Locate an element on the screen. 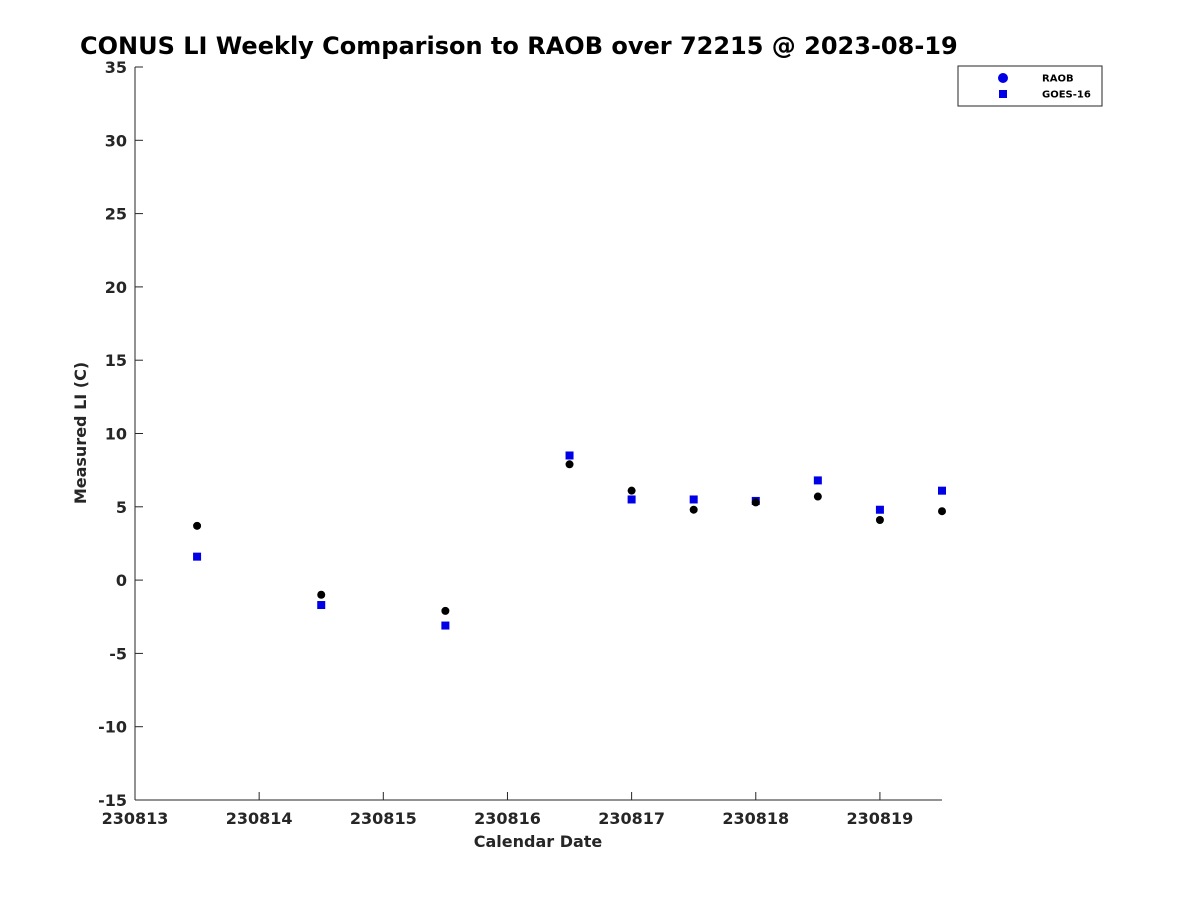  y-tick-label: -5 is located at coordinates (118, 653).